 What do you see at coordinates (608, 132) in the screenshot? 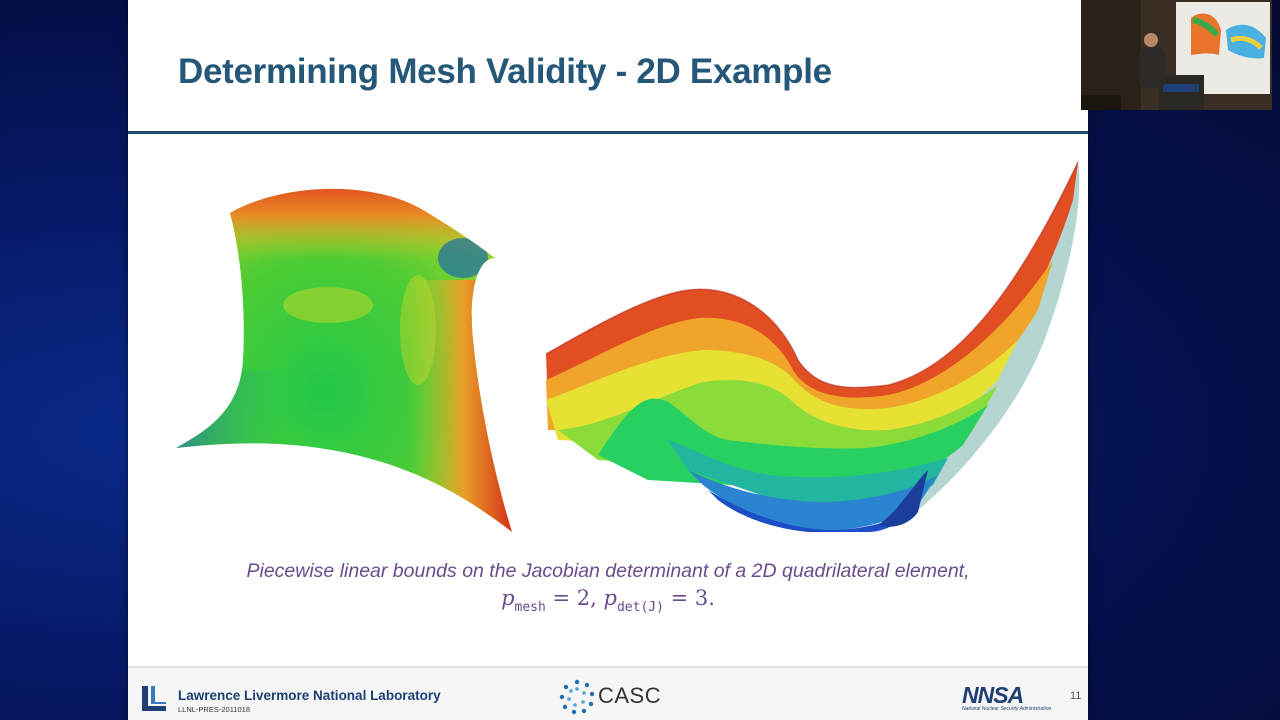
I see `title-divider` at bounding box center [608, 132].